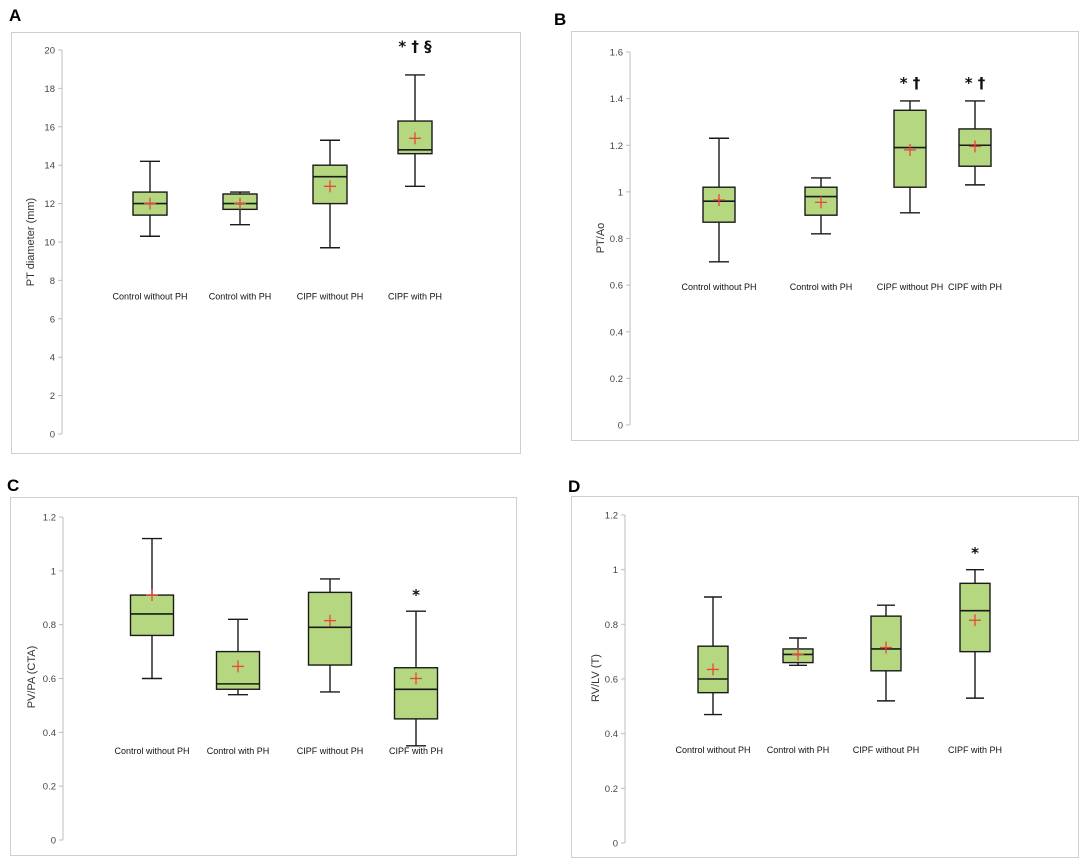  Describe the element at coordinates (49, 518) in the screenshot. I see `y-tick-label-c: 1.2` at that location.